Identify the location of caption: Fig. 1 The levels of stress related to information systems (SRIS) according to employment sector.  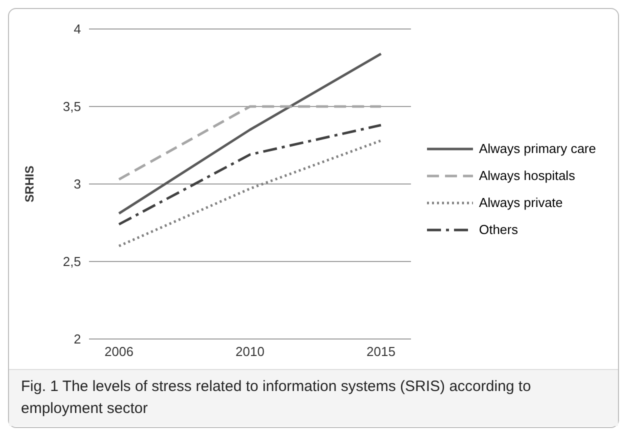
(276, 398).